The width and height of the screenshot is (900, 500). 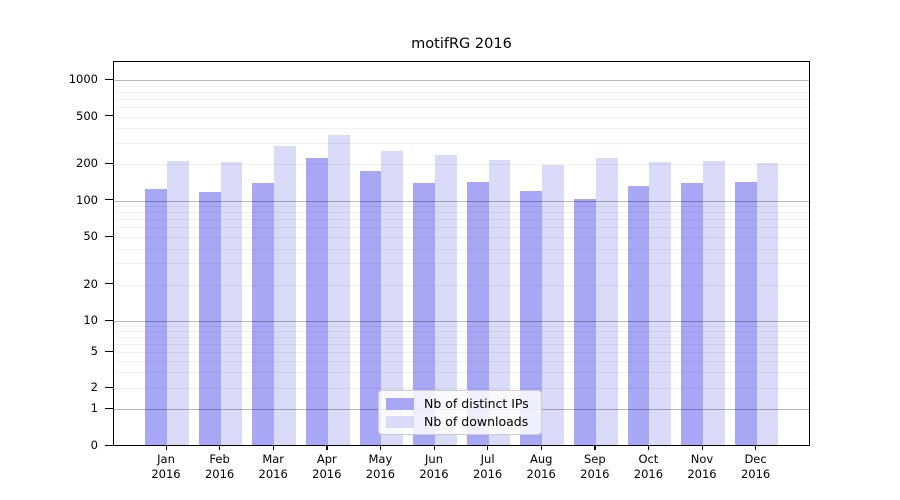 What do you see at coordinates (94, 351) in the screenshot?
I see `y-axis-tick-label: 5` at bounding box center [94, 351].